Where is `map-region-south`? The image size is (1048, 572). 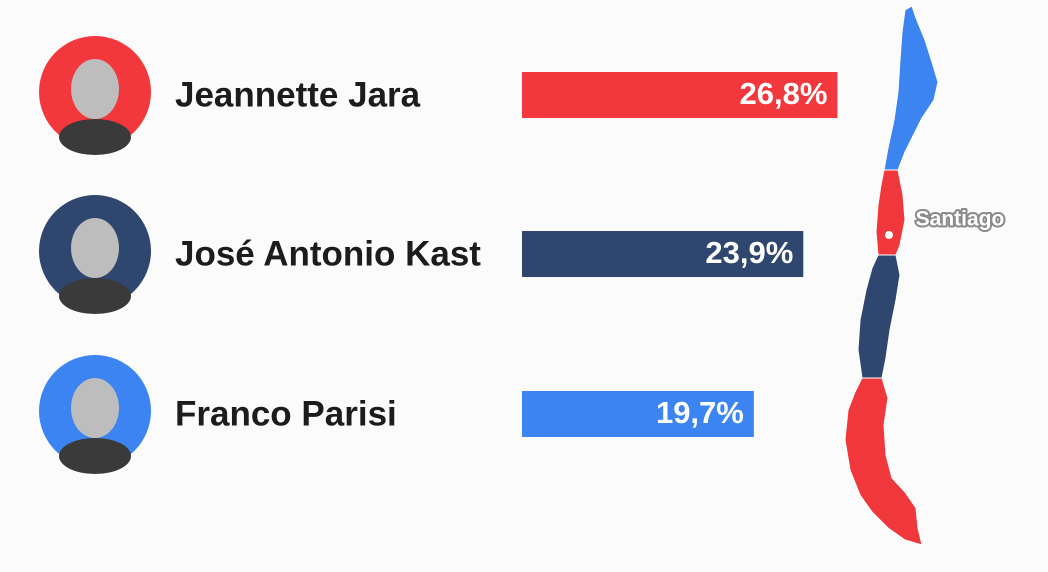 map-region-south is located at coordinates (883, 461).